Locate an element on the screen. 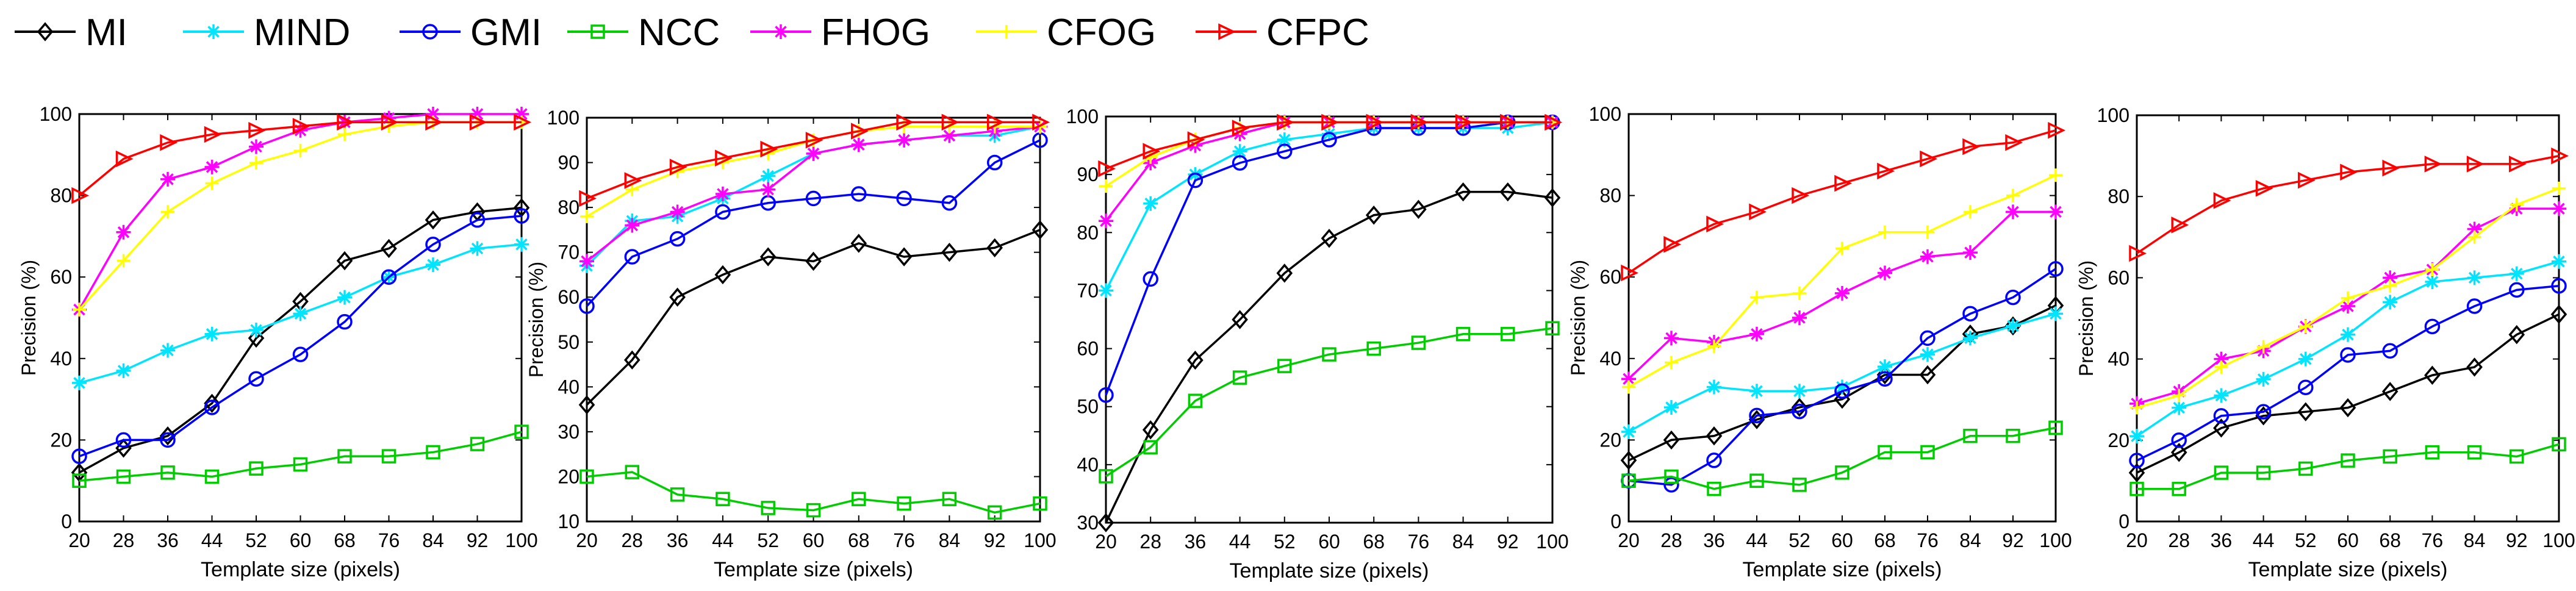  series-mi is located at coordinates (1329, 357).